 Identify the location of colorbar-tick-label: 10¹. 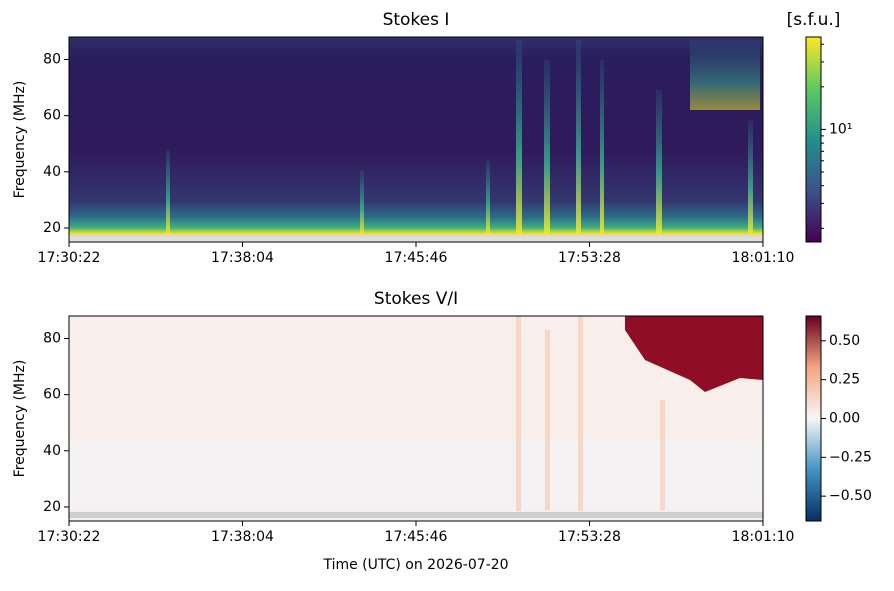
(840, 129).